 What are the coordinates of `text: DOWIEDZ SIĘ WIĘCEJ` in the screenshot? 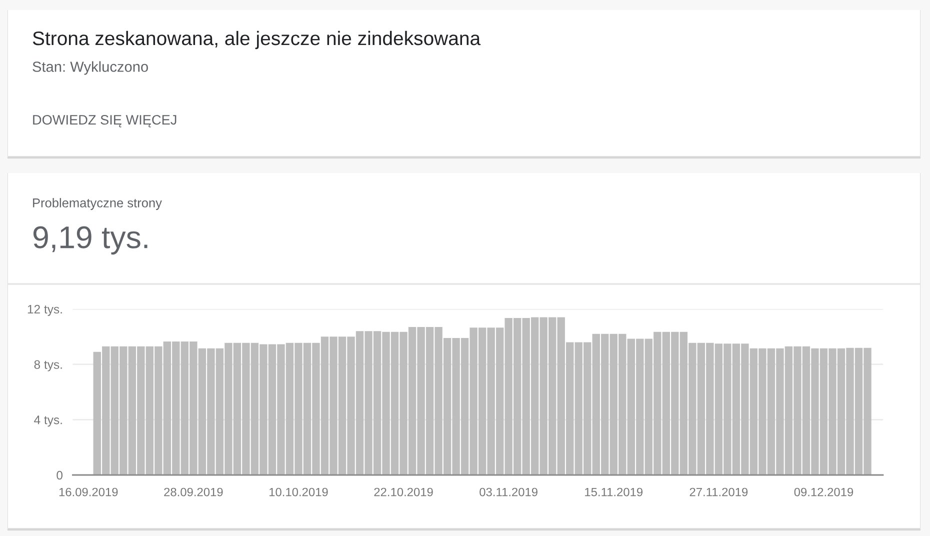 It's located at (104, 121).